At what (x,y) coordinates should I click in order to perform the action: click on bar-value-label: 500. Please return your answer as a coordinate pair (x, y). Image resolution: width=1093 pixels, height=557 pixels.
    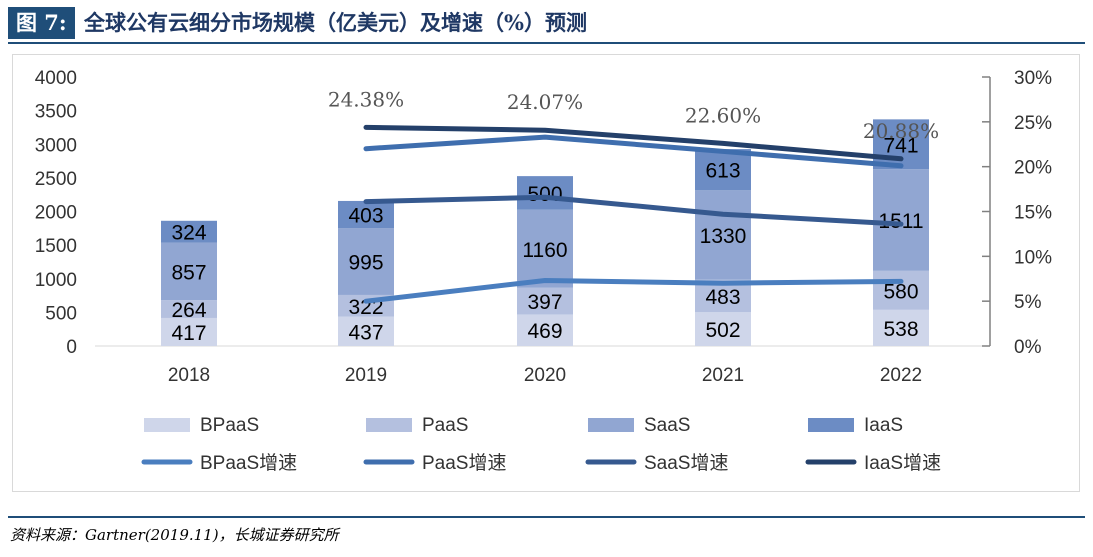
    Looking at the image, I should click on (544, 194).